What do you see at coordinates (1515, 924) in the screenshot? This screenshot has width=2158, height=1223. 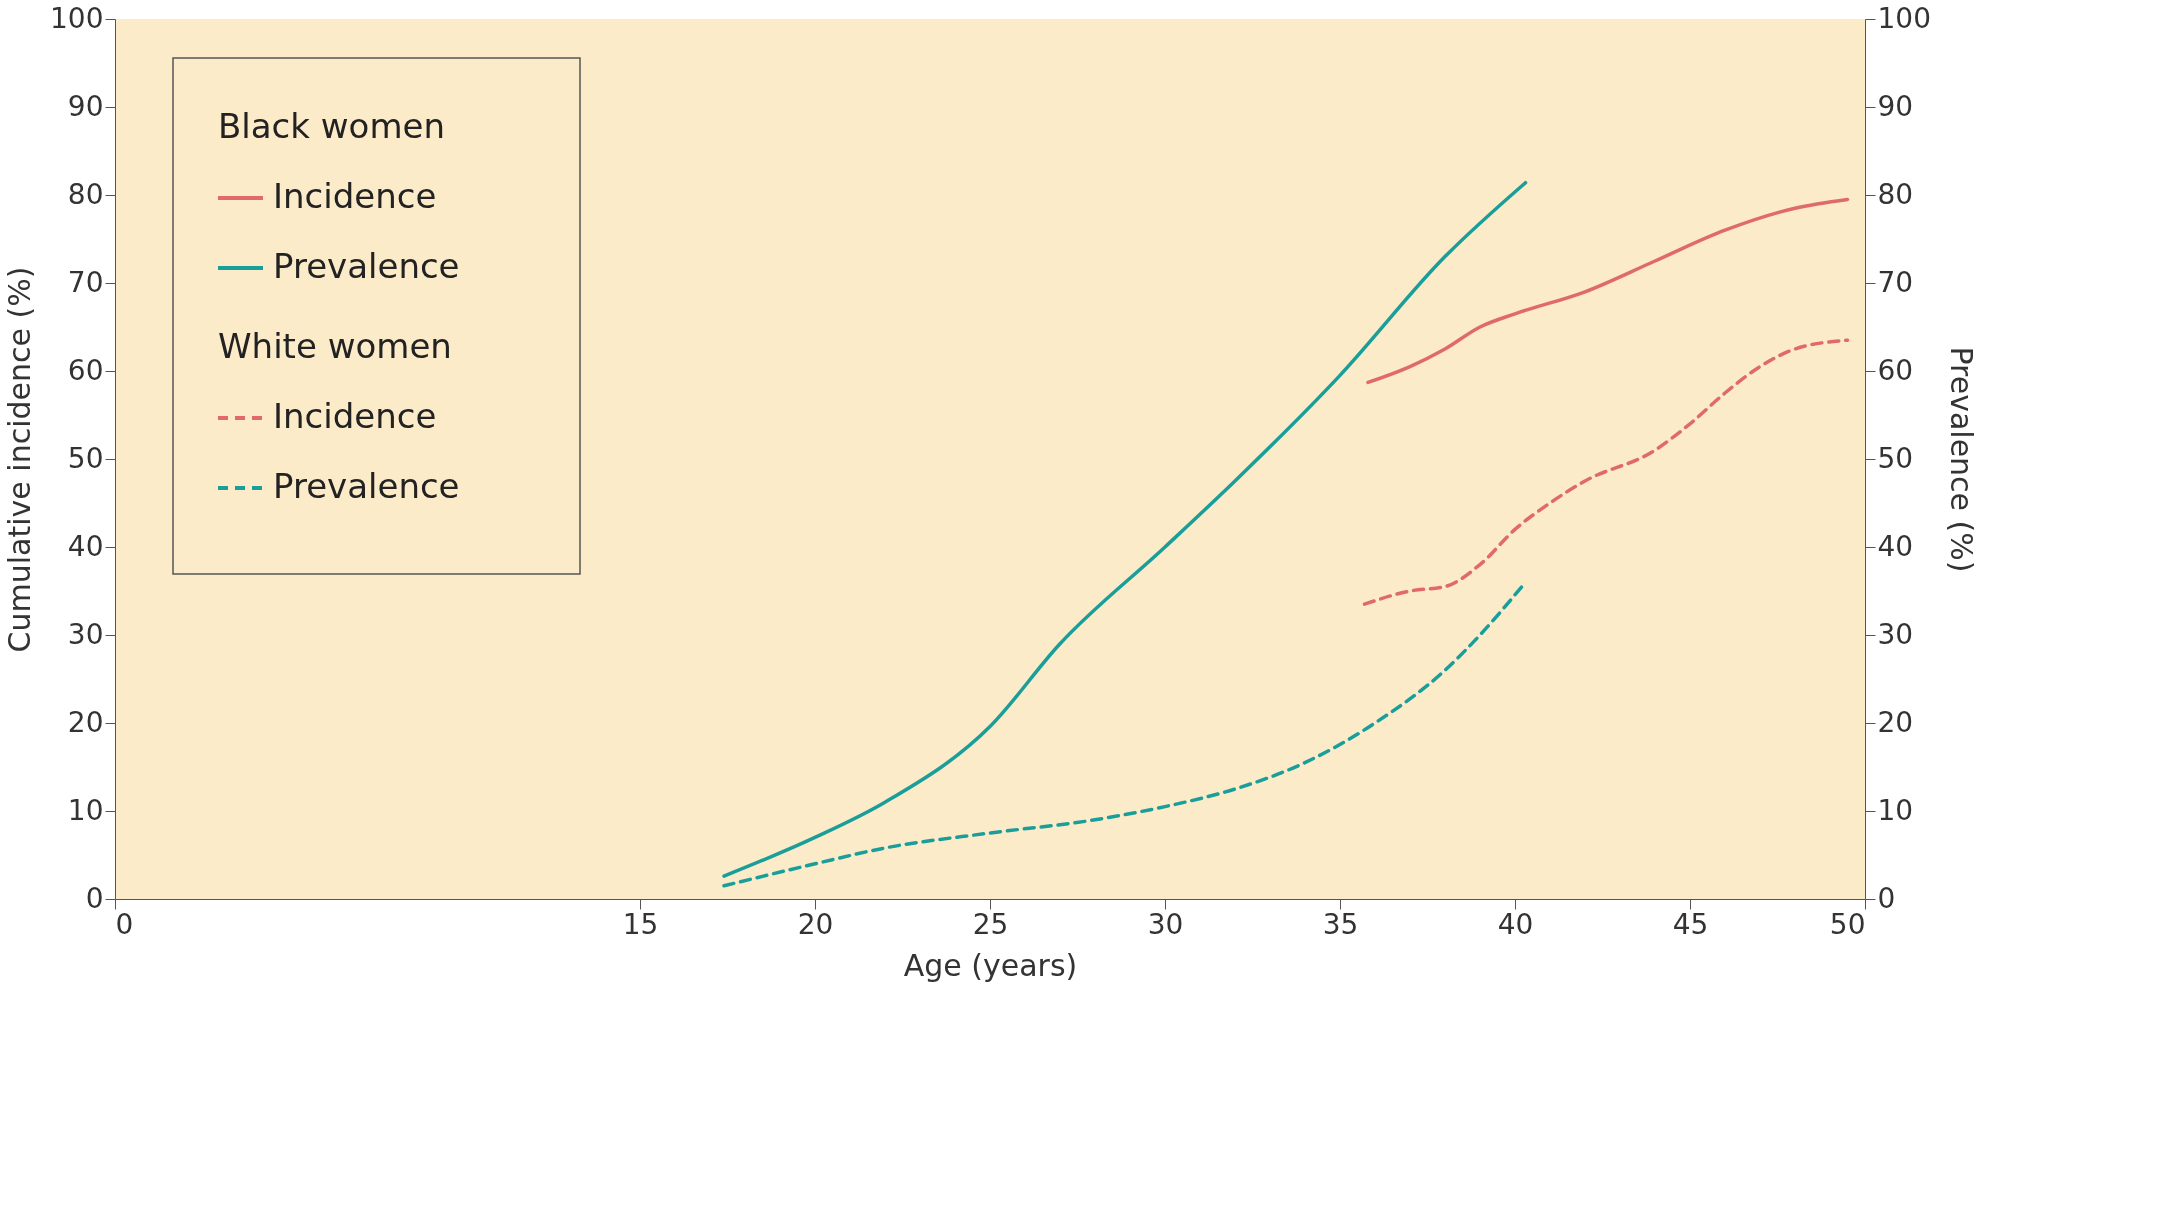 I see `x-tick-label: 40` at bounding box center [1515, 924].